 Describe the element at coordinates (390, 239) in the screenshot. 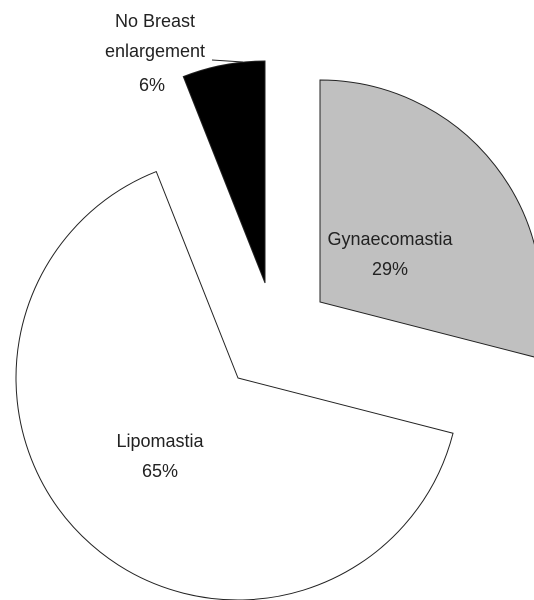

I see `slice-label: Gynaecomastia` at that location.